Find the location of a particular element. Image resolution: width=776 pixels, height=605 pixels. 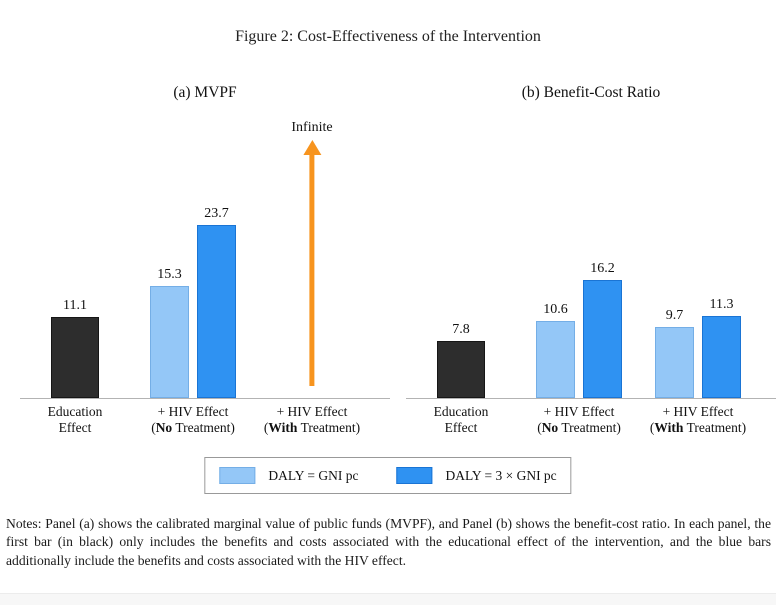

legend-item-daly-gni: DALY = GNI pc is located at coordinates (288, 475).